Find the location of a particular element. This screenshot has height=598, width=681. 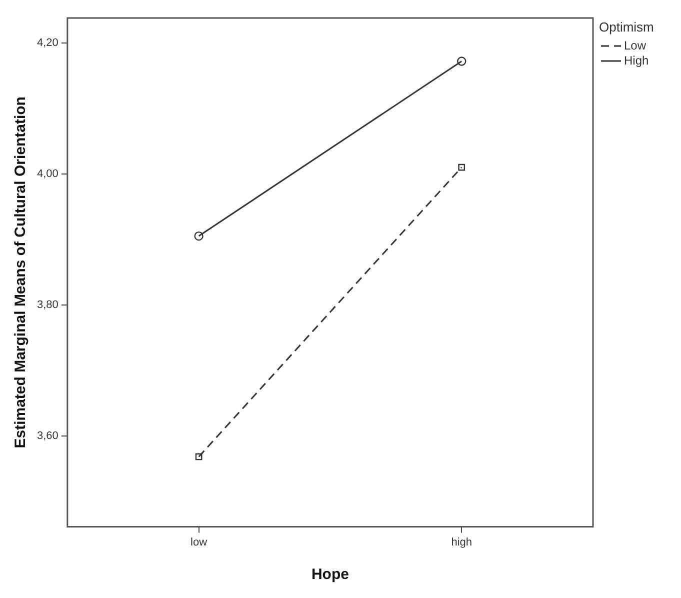

x-tick-label: high is located at coordinates (461, 542).